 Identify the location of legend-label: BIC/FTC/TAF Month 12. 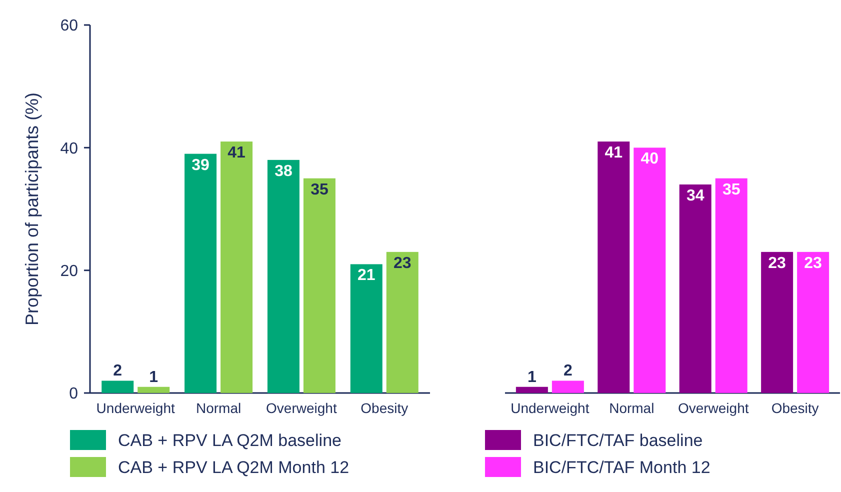
(621, 467).